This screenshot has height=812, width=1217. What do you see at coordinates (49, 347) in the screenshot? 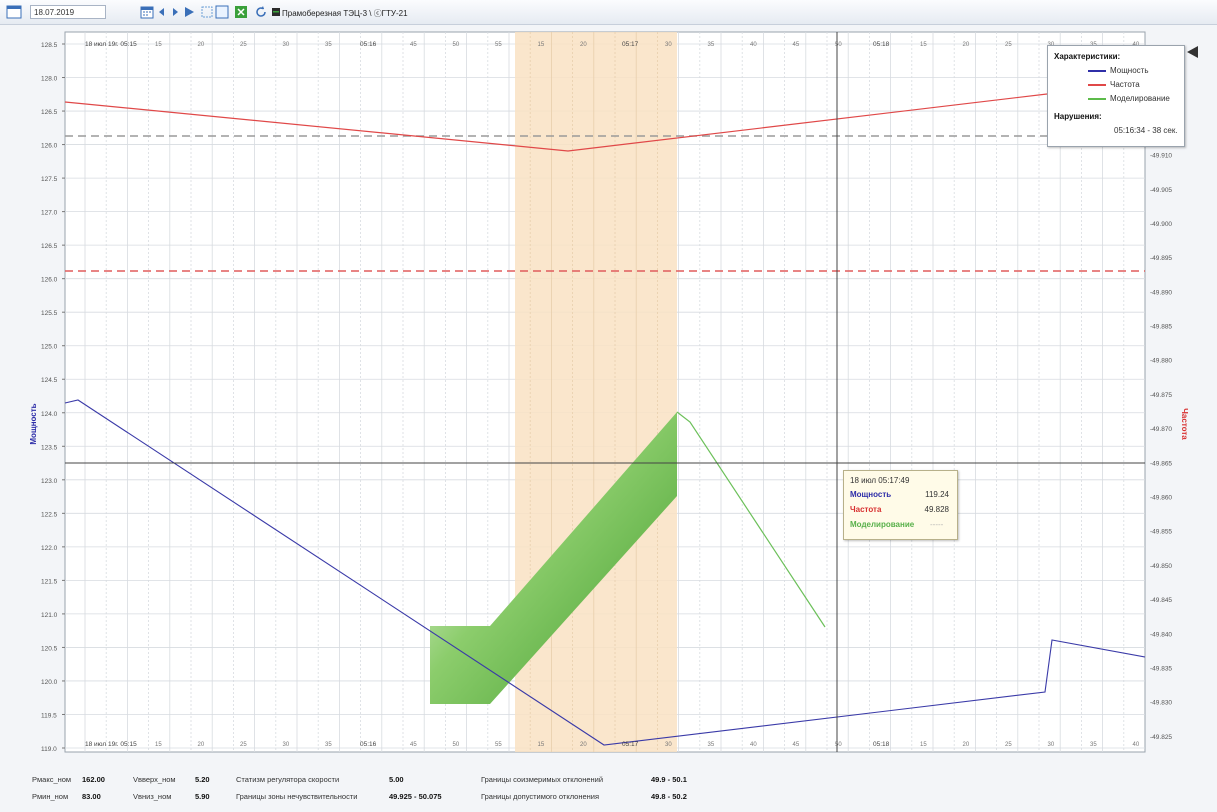
I see `left-tick-label: 125.0` at bounding box center [49, 347].